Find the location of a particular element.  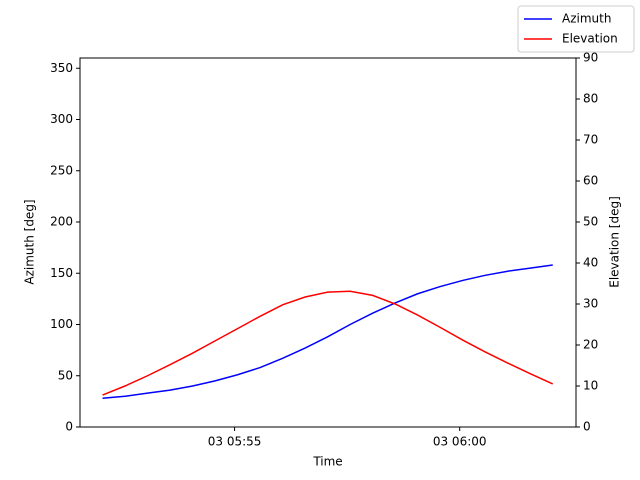

legend-label: Elevation is located at coordinates (590, 39).